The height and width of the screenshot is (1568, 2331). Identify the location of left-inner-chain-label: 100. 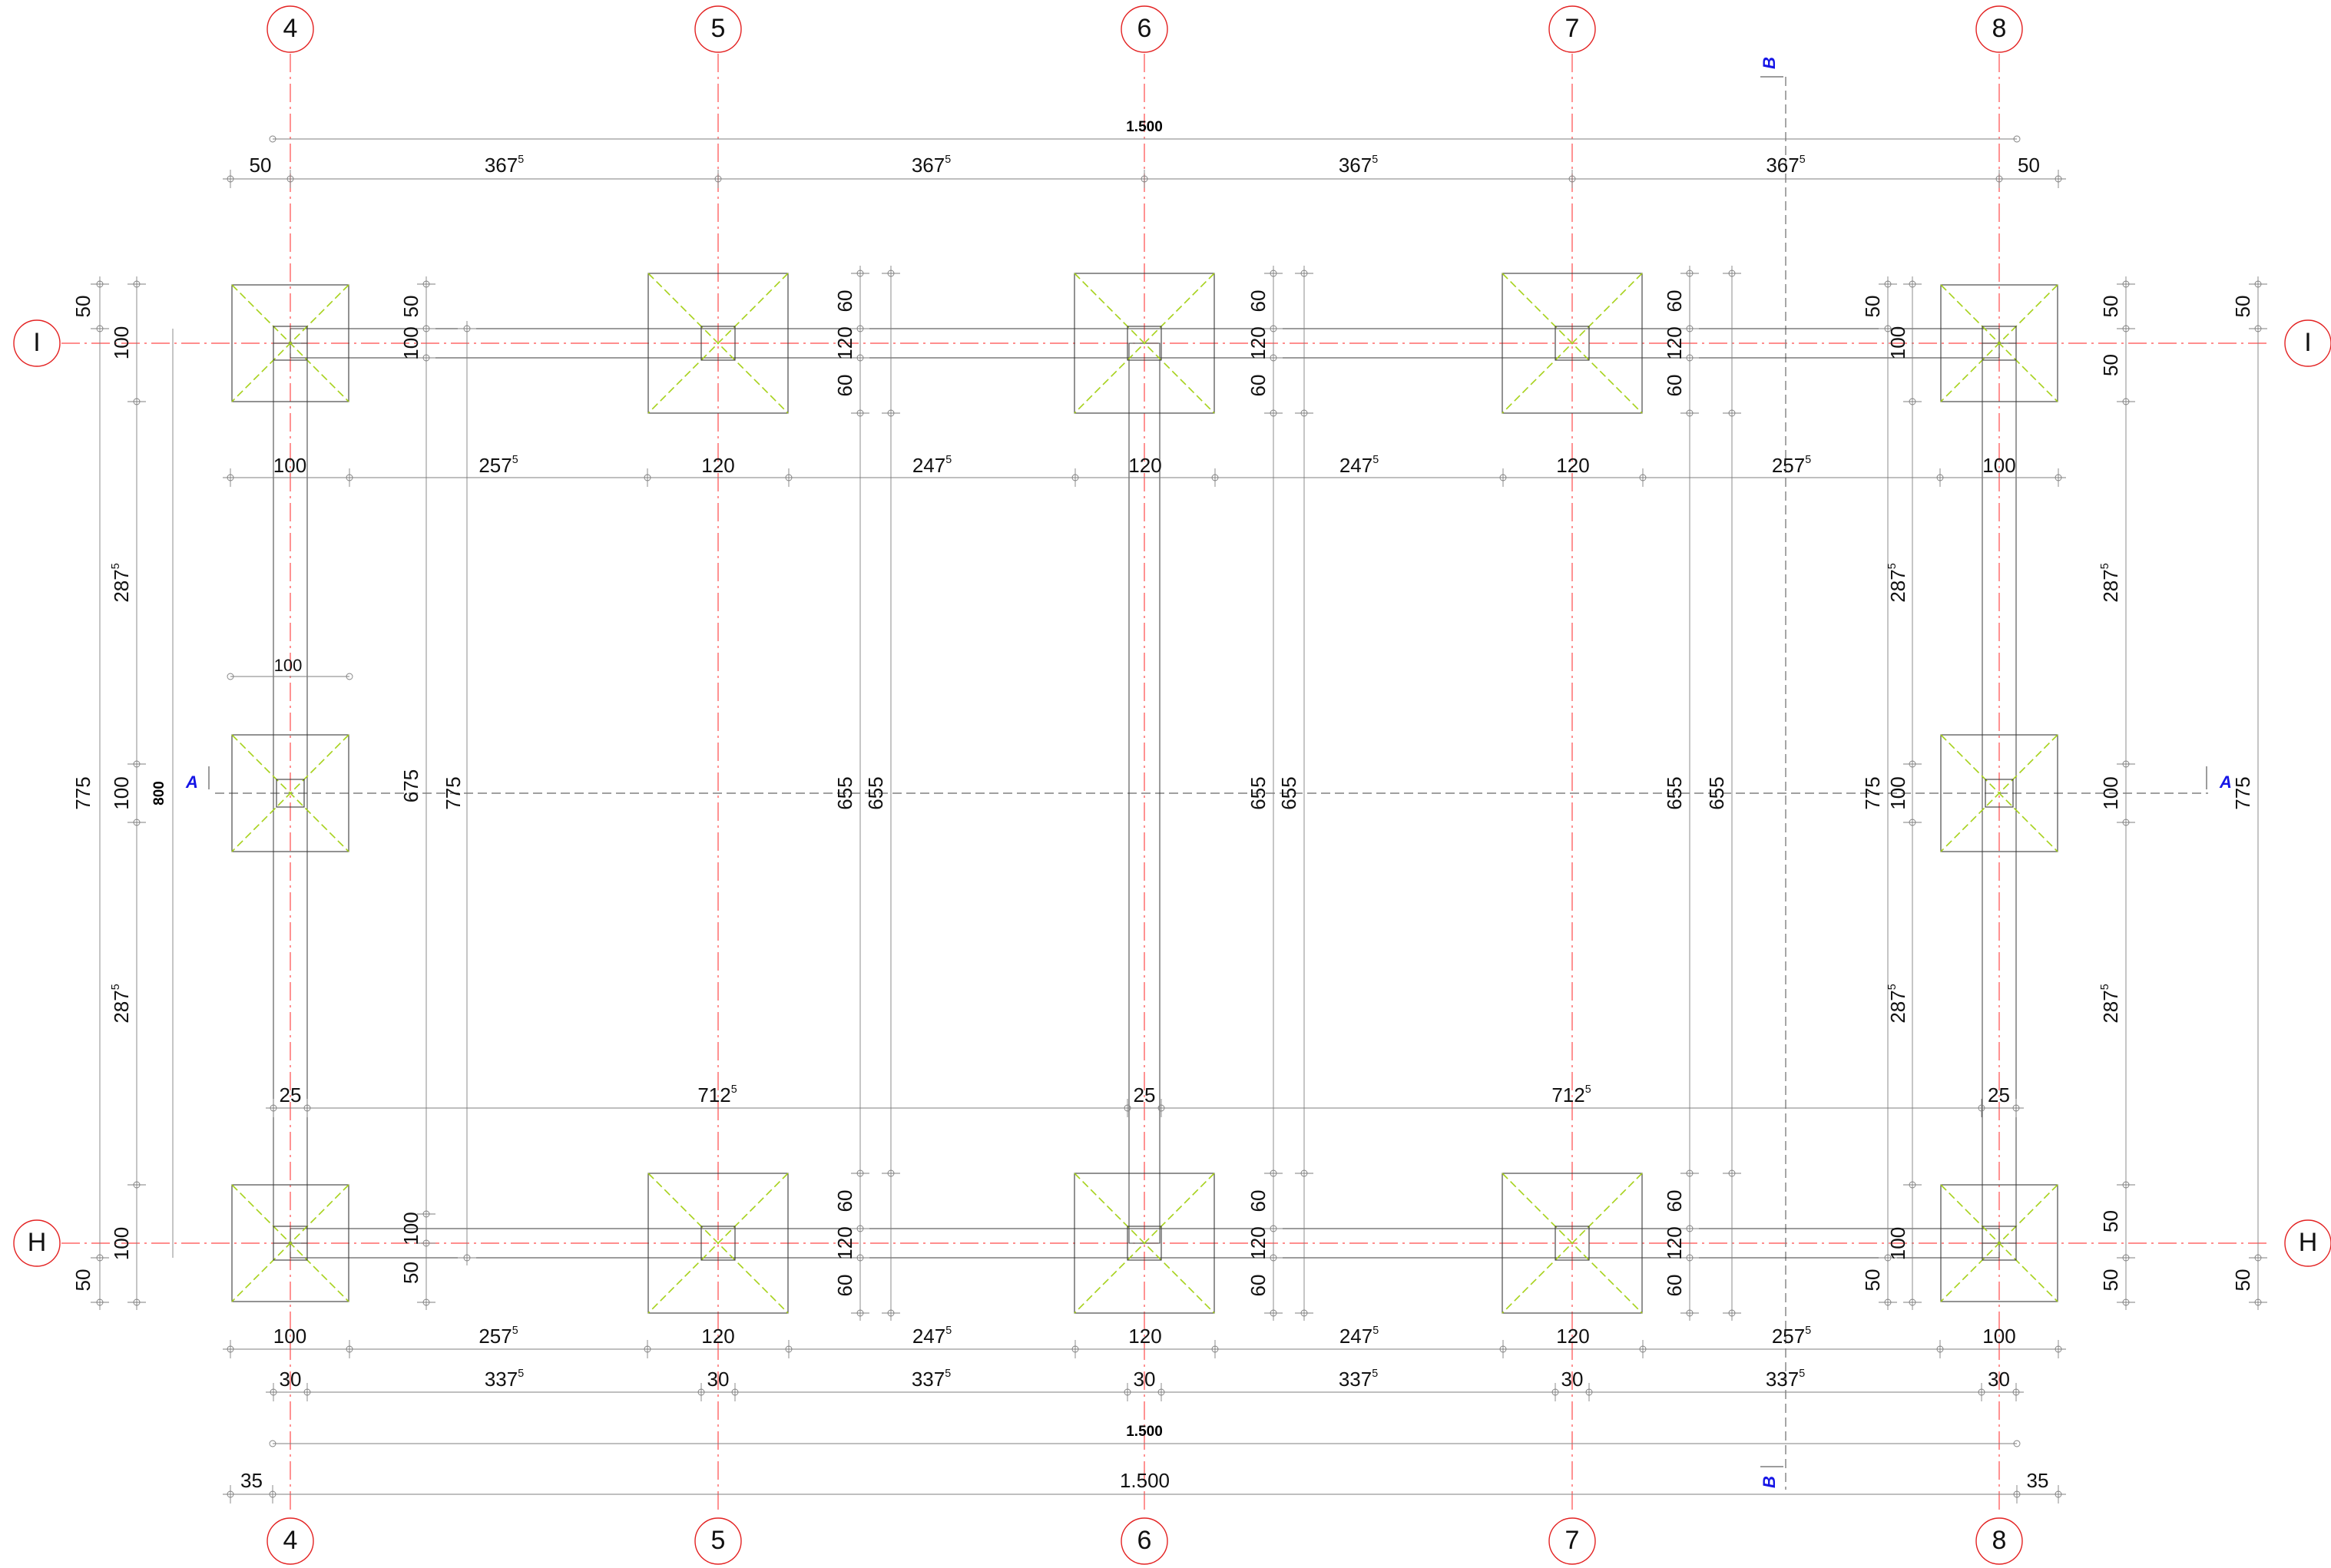
(410, 1228).